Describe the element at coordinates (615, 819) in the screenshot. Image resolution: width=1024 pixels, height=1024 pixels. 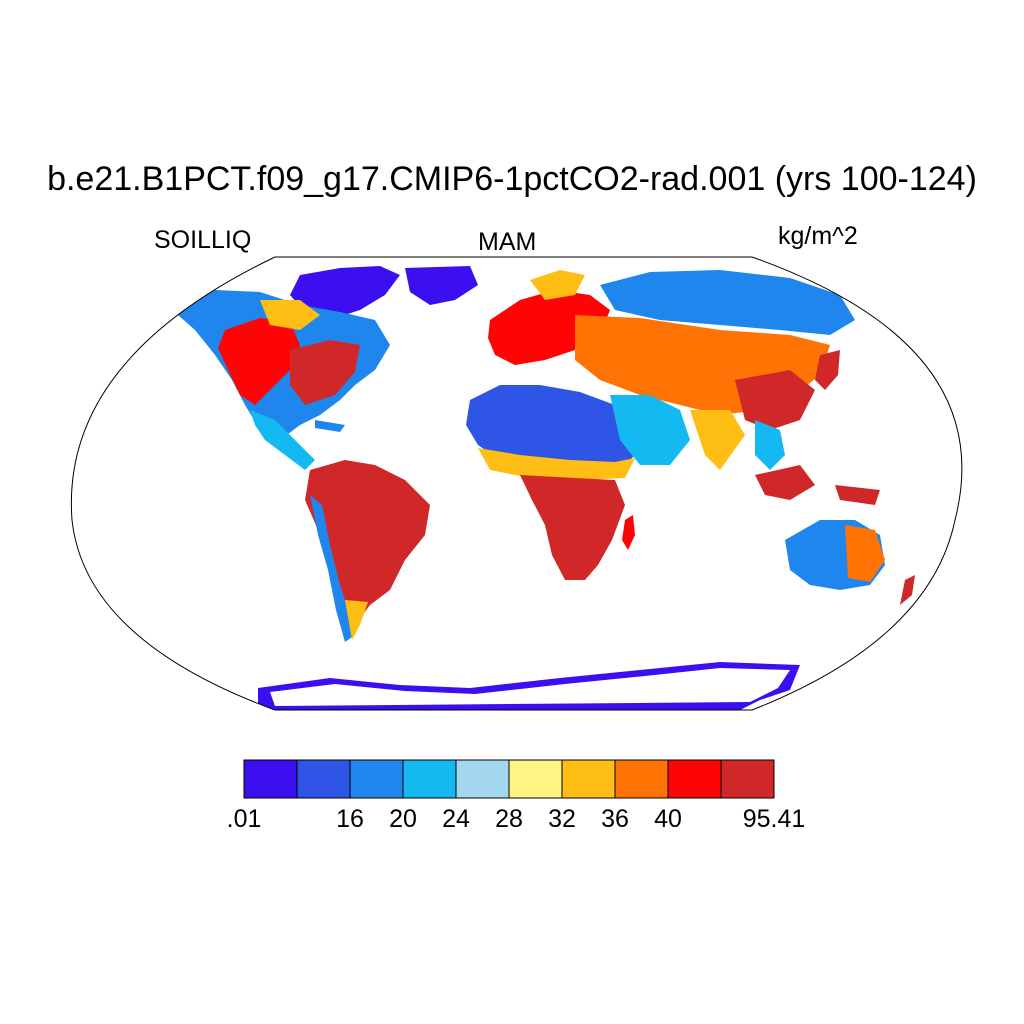
I see `colorbar-tick-label: 36` at that location.